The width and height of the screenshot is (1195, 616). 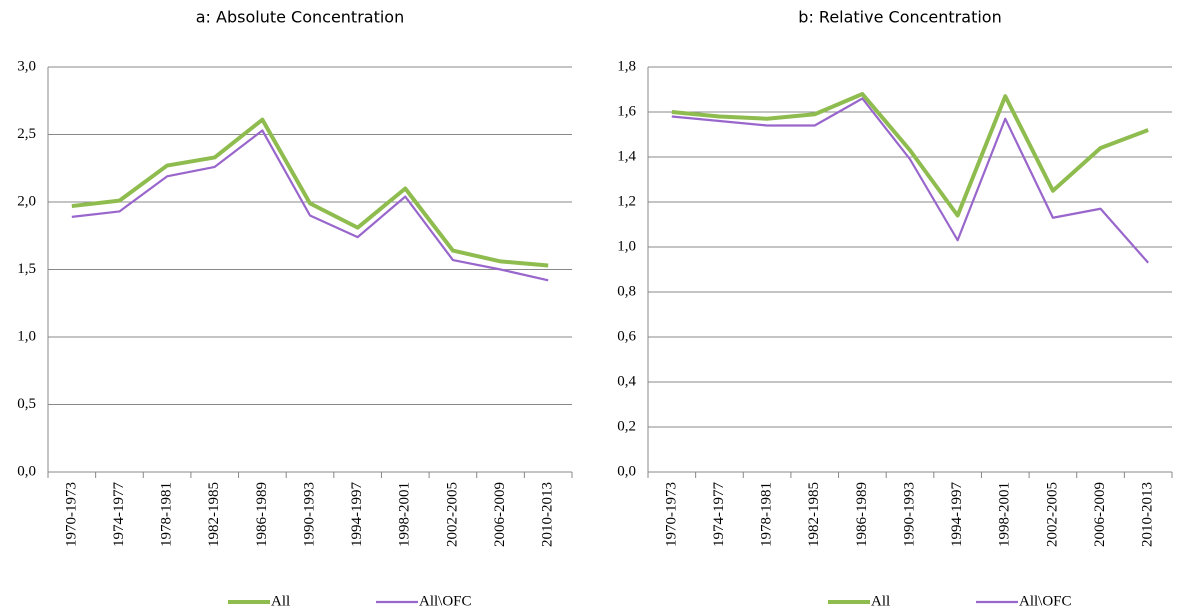 I want to click on y-tick-label: 1,6, so click(x=626, y=111).